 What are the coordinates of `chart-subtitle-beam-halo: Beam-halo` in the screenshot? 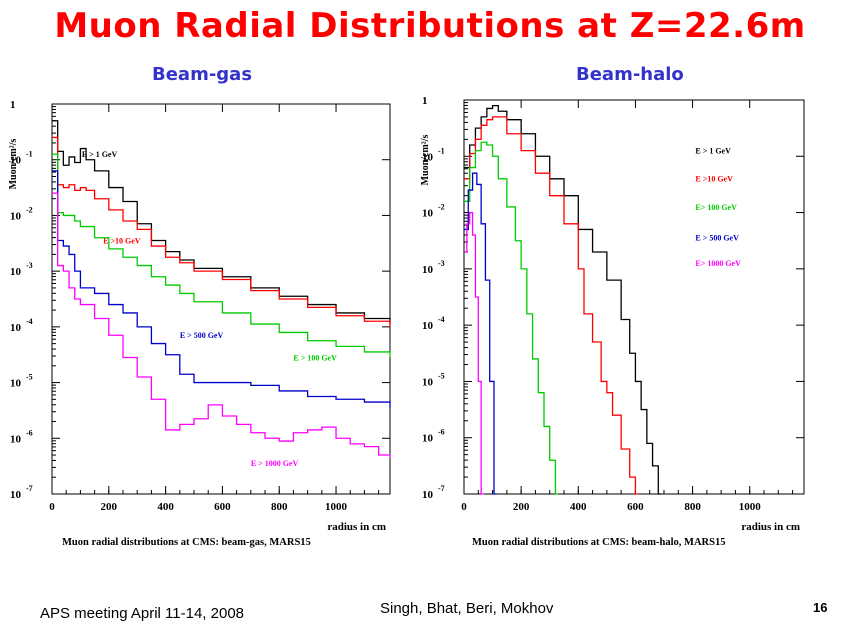 It's located at (630, 74).